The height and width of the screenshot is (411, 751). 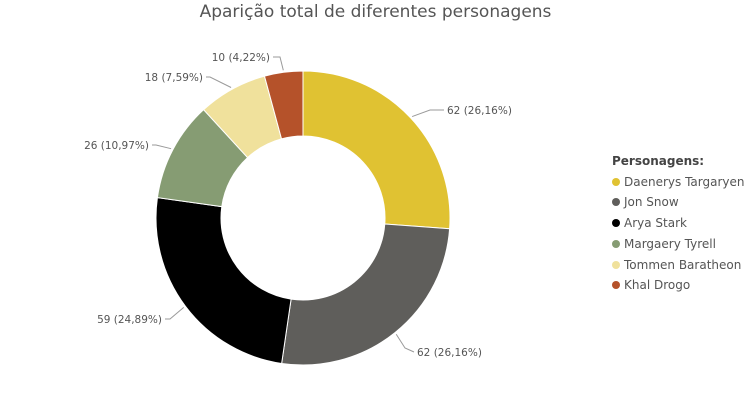 What do you see at coordinates (375, 12) in the screenshot?
I see `chart-title: Aparição total de diferentes personagens` at bounding box center [375, 12].